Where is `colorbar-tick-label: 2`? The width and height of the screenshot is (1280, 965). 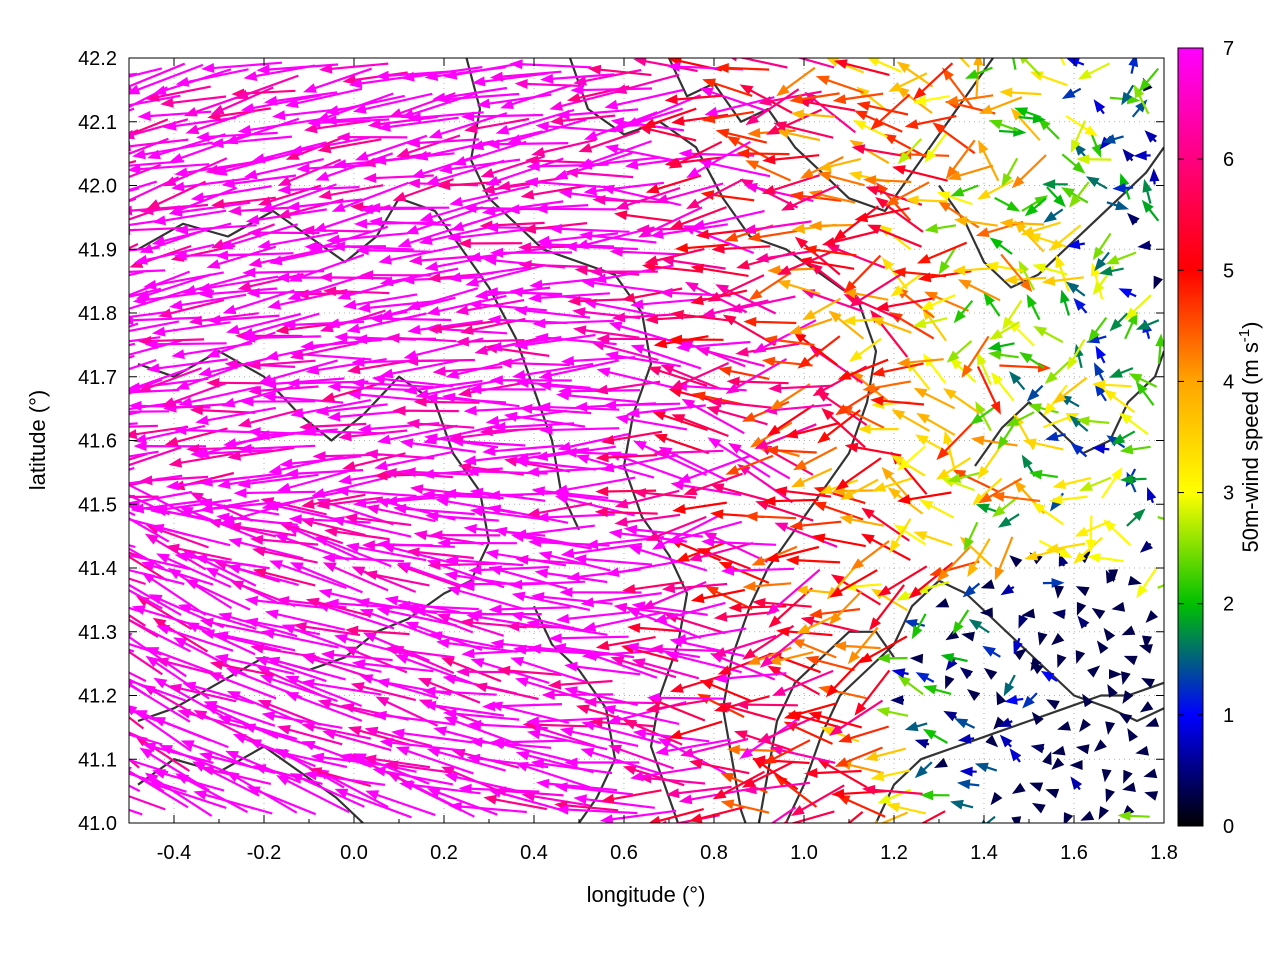 colorbar-tick-label: 2 is located at coordinates (1228, 605).